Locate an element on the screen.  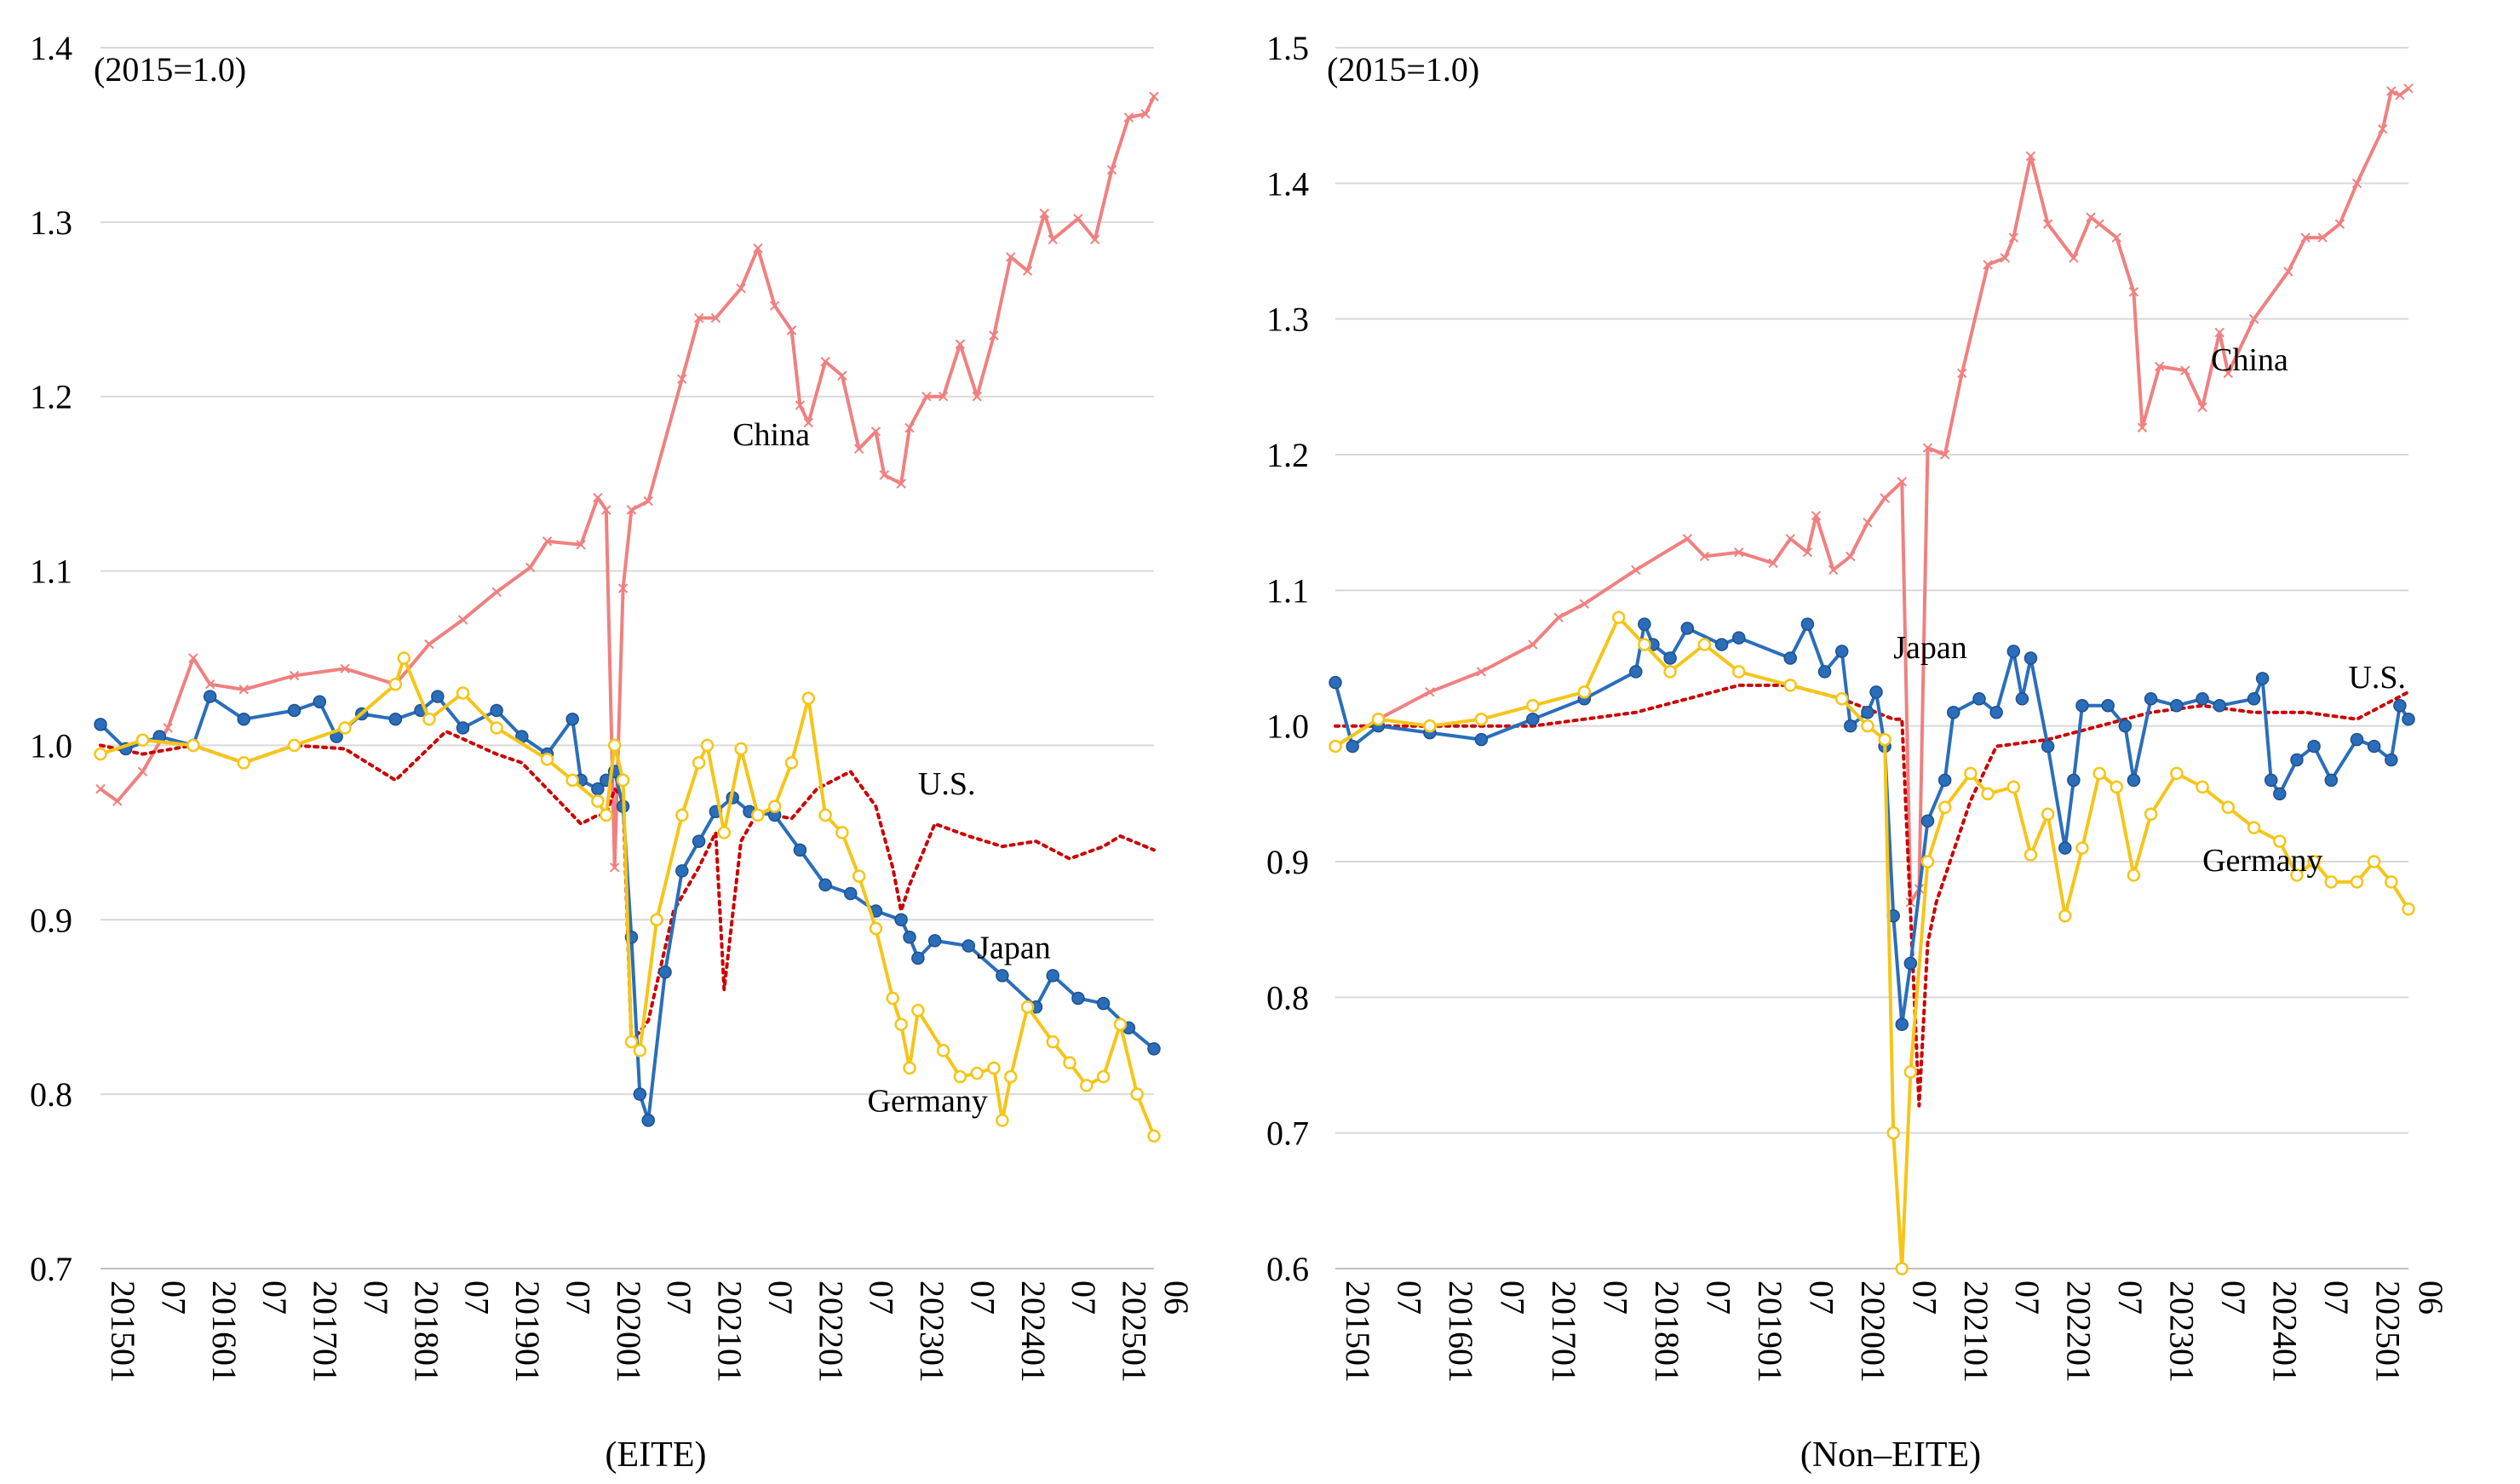
x-tick-label: 202201 is located at coordinates (2079, 1332).